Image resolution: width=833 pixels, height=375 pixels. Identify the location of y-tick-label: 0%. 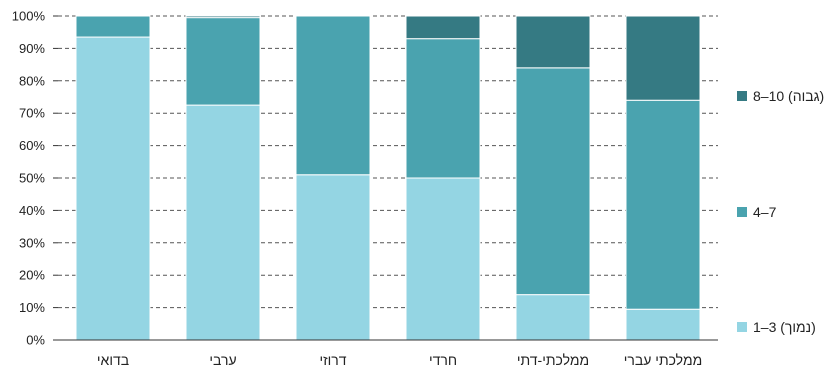
(35, 340).